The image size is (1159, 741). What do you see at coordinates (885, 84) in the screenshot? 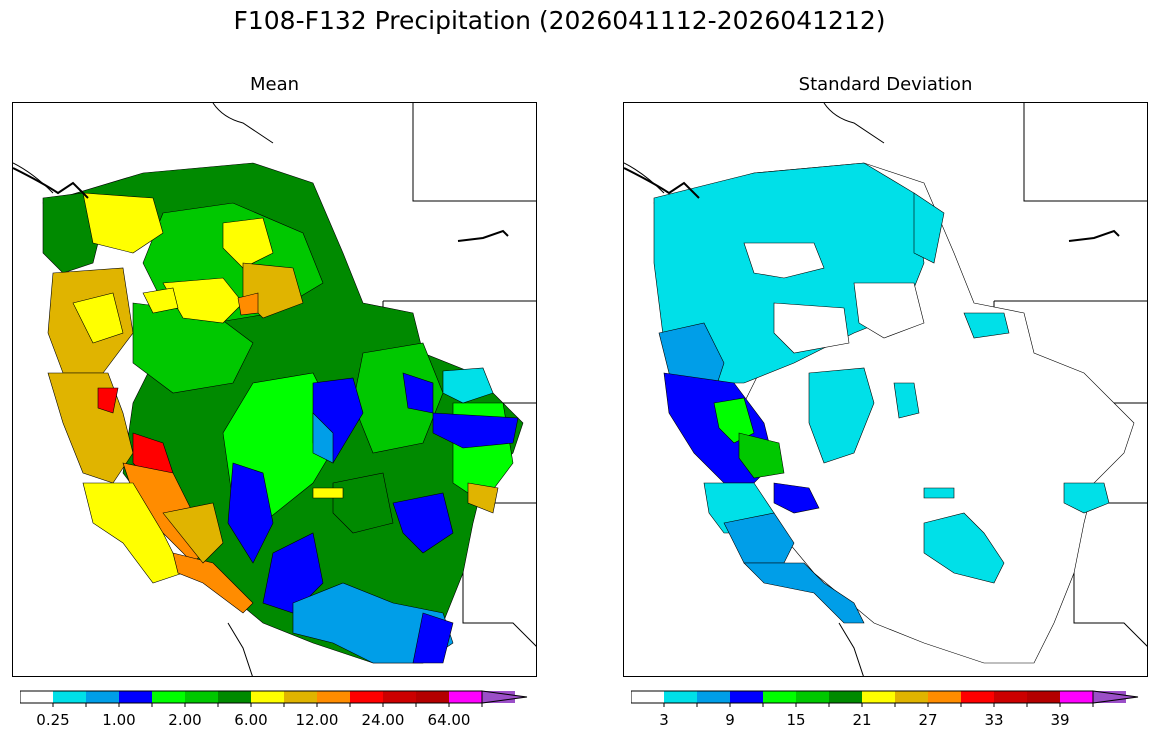
I see `std-panel-title: Standard Deviation` at bounding box center [885, 84].